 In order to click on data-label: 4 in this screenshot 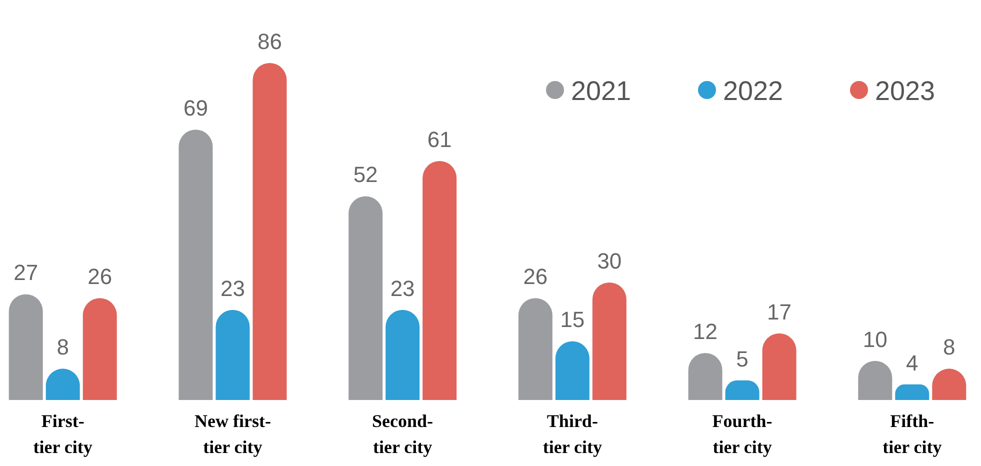, I will do `click(912, 363)`.